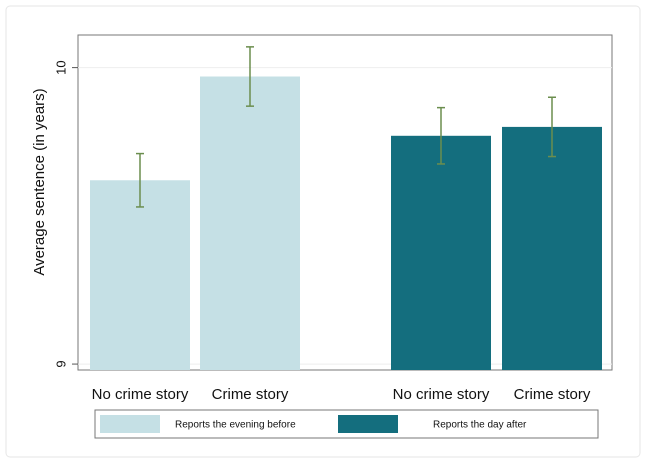 The height and width of the screenshot is (463, 646). Describe the element at coordinates (480, 425) in the screenshot. I see `legend-label: Reports the day after` at that location.